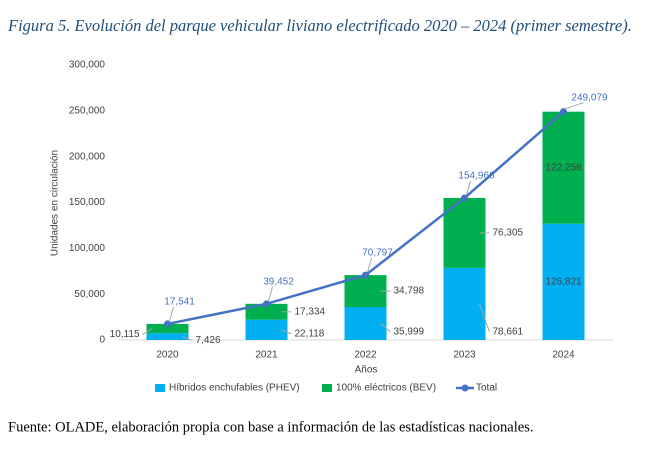 The height and width of the screenshot is (475, 664). What do you see at coordinates (310, 311) in the screenshot?
I see `data-label: 17,334` at bounding box center [310, 311].